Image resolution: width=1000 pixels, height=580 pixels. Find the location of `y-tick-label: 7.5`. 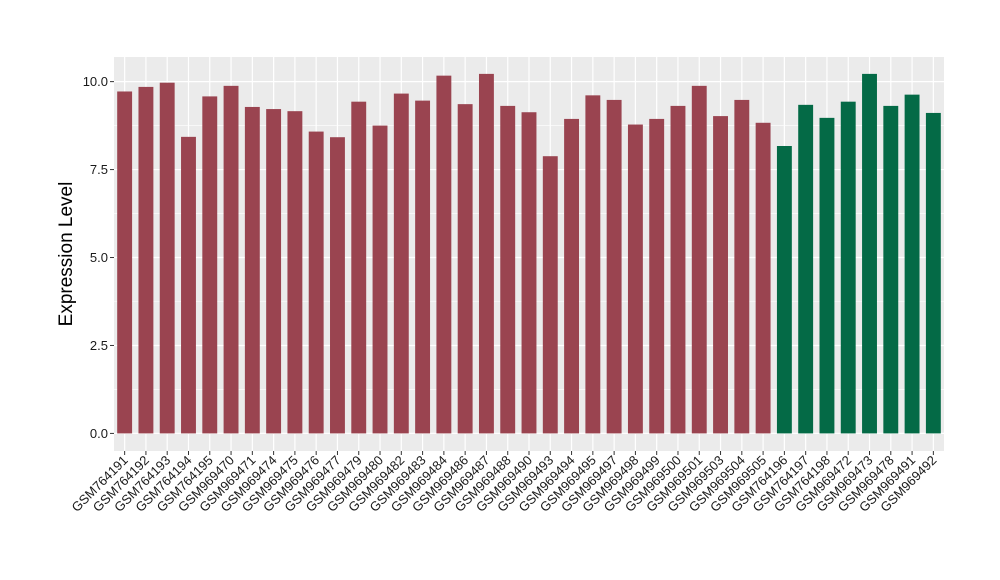

y-tick-label: 7.5 is located at coordinates (99, 169).